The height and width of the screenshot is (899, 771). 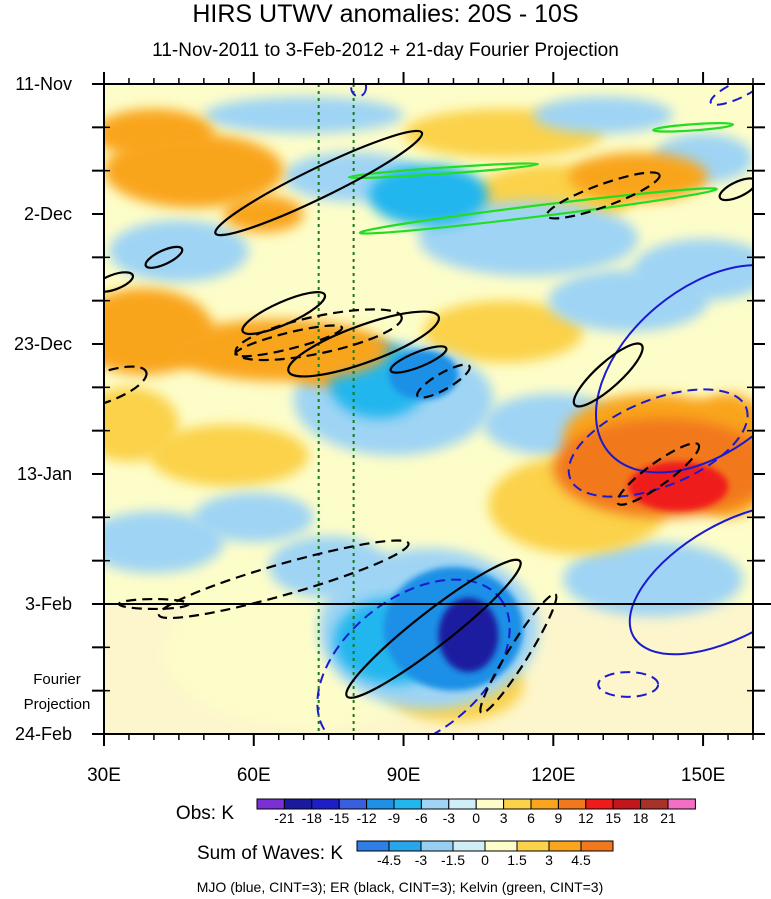 I want to click on colorbar-label: Obs: K, so click(x=205, y=813).